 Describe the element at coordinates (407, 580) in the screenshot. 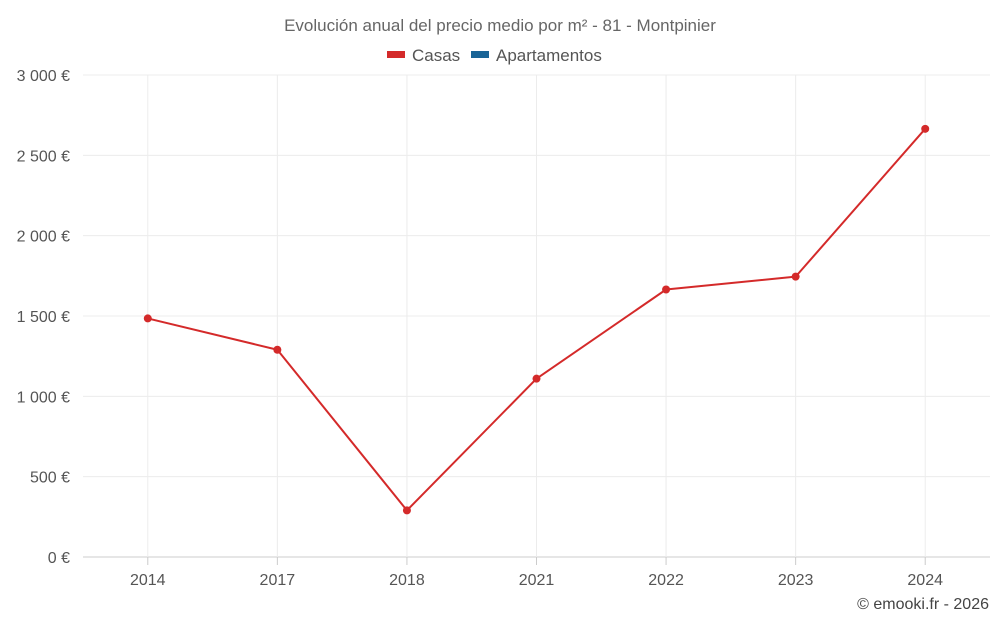

I see `x-tick-label: 2018` at that location.